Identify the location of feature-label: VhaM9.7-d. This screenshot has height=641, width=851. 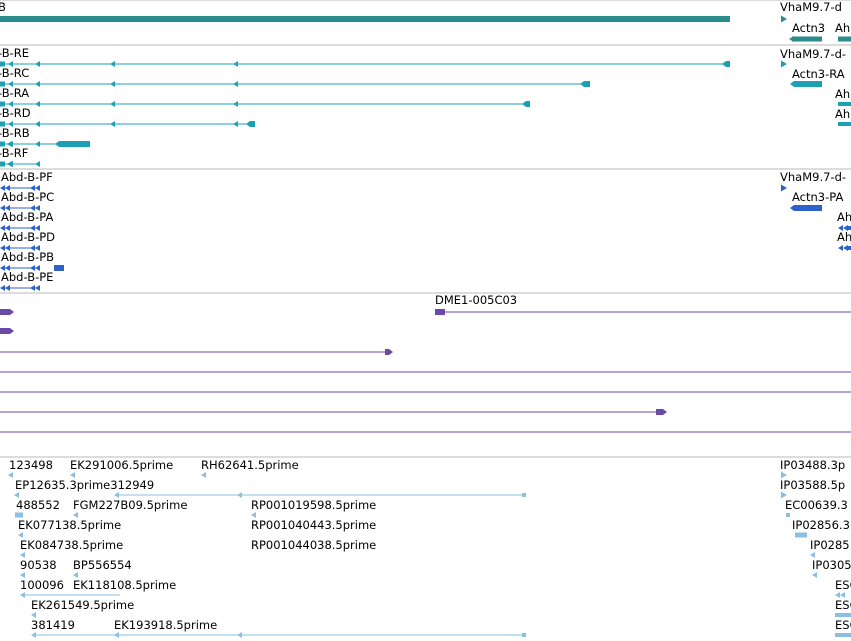
(811, 7).